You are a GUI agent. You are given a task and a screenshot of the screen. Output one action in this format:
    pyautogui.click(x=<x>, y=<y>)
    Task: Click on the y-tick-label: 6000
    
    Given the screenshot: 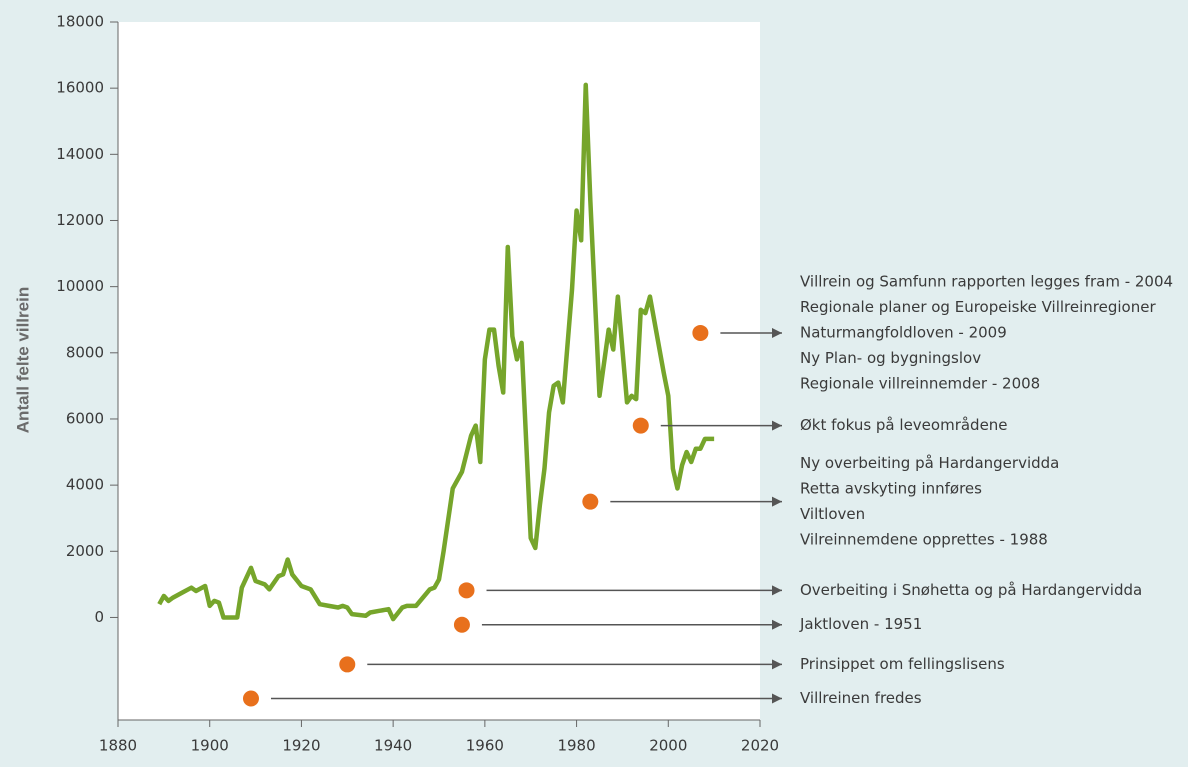 What is the action you would take?
    pyautogui.click(x=85, y=418)
    